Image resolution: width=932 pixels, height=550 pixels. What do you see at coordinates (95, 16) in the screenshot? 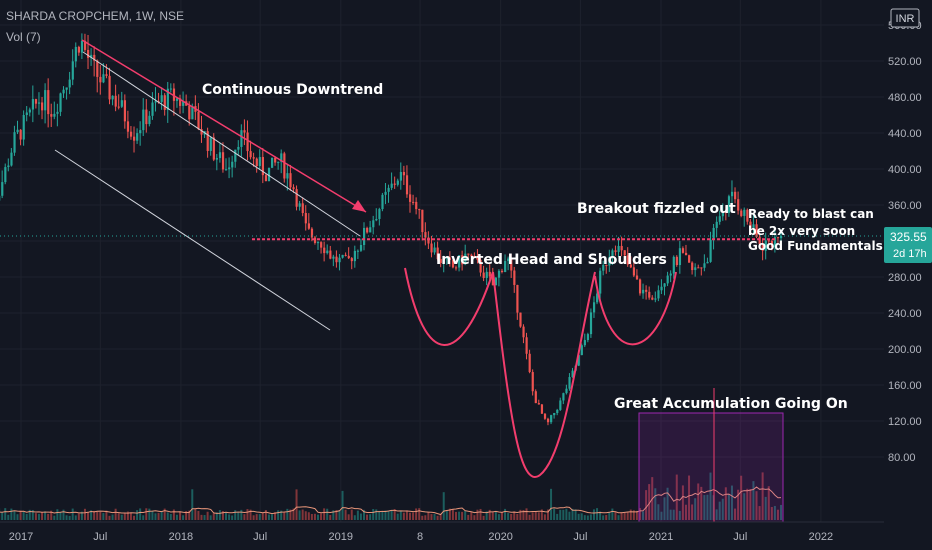
I see `symbol-title: SHARDA CROPCHEM, 1W, NSE` at bounding box center [95, 16].